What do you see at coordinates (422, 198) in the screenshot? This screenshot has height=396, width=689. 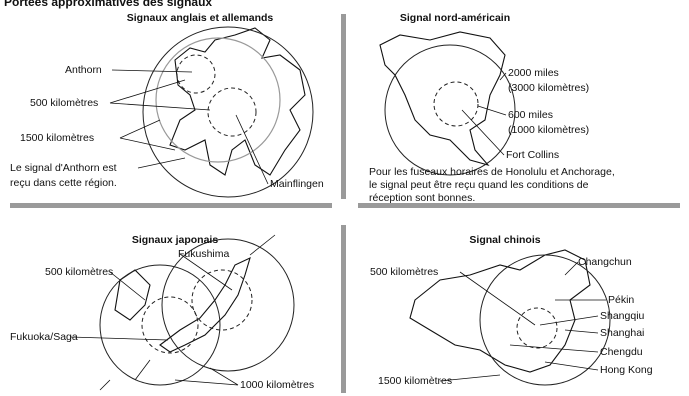 I see `note: réception sont bonnes.` at bounding box center [422, 198].